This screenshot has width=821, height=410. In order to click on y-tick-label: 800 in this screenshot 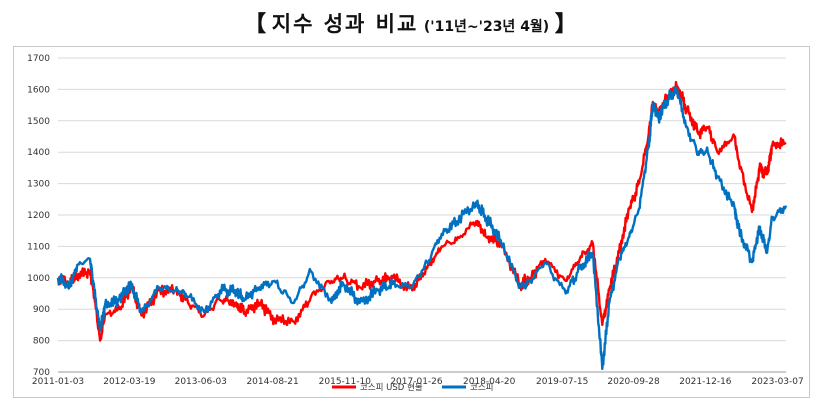, I will do `click(41, 342)`.